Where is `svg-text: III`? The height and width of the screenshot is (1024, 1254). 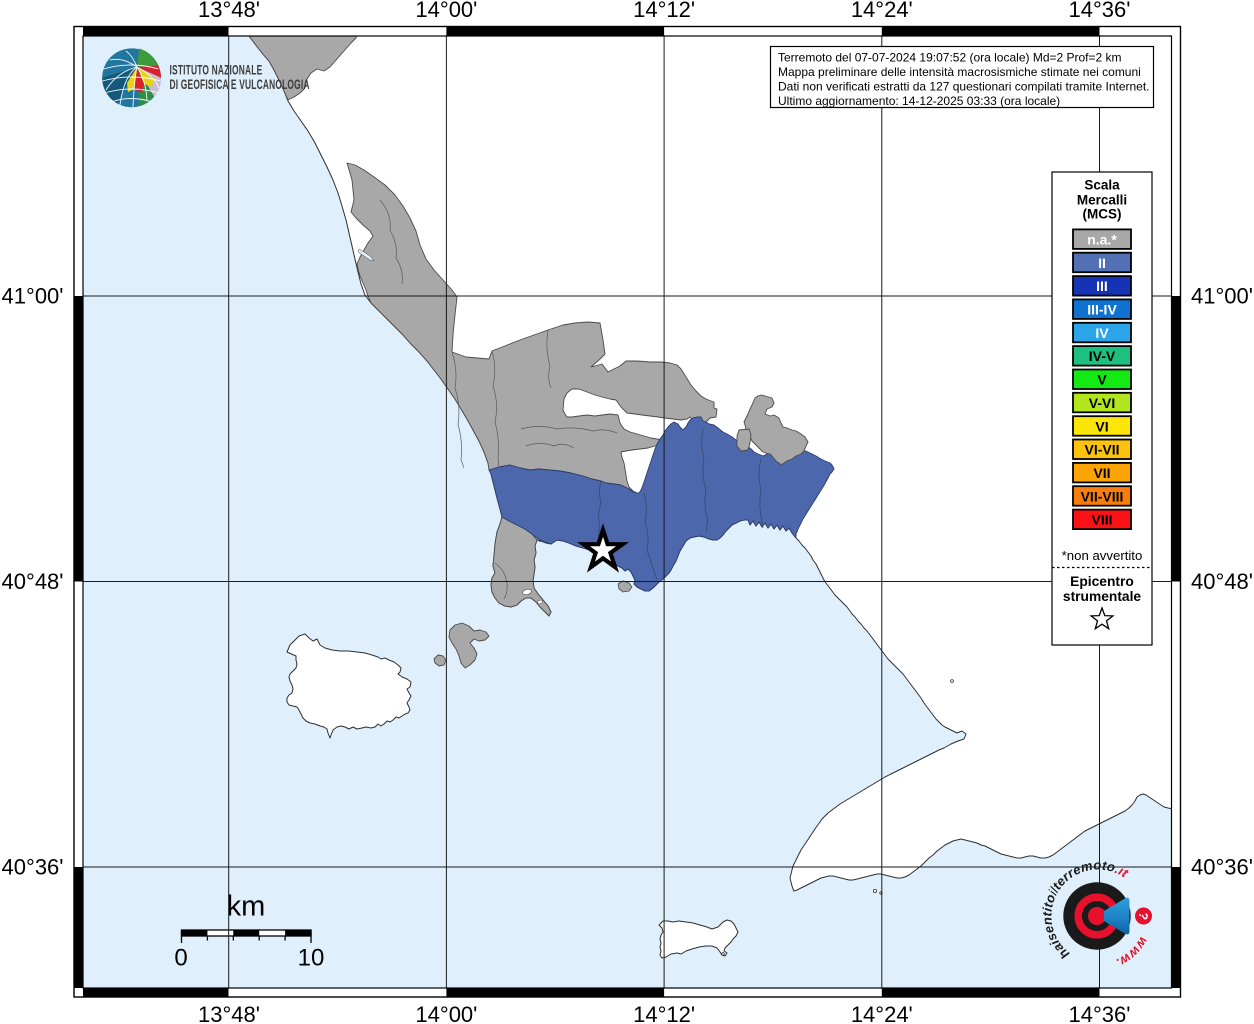 svg-text: III is located at coordinates (1102, 286).